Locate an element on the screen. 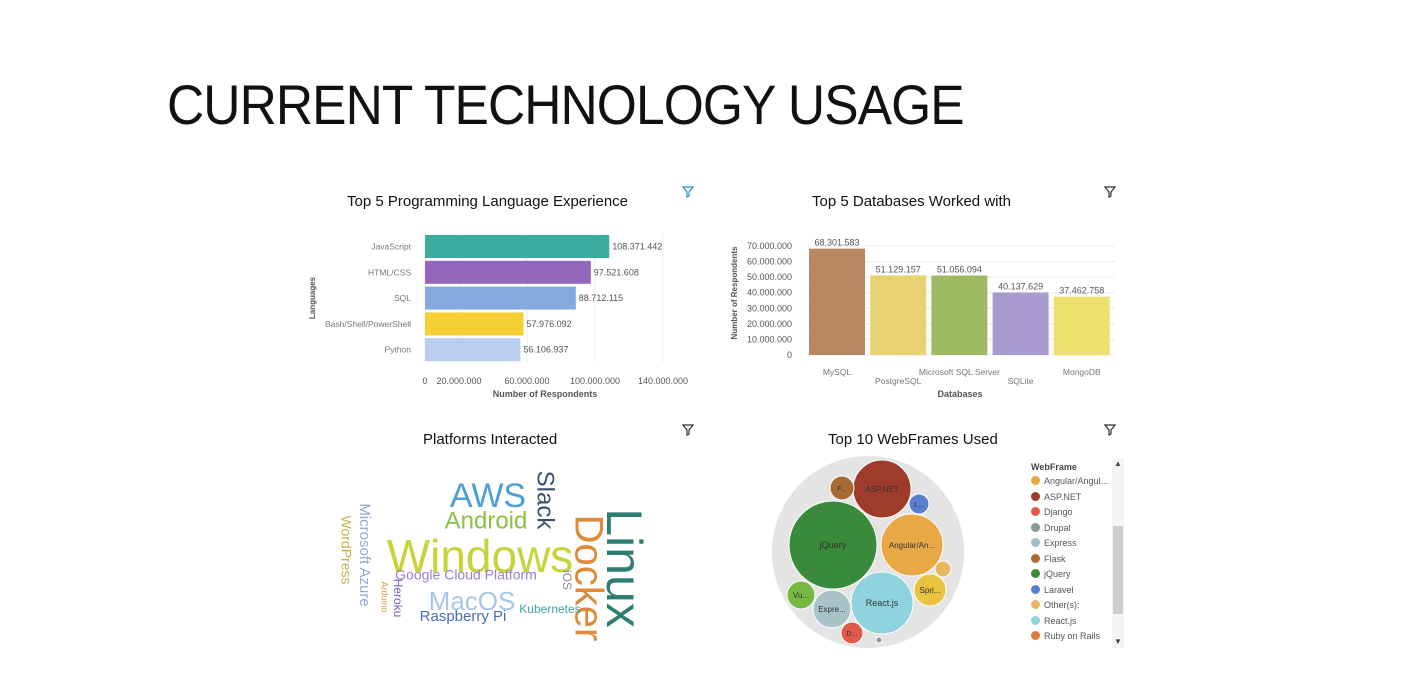  data-label: 51.056.094 is located at coordinates (959, 269).